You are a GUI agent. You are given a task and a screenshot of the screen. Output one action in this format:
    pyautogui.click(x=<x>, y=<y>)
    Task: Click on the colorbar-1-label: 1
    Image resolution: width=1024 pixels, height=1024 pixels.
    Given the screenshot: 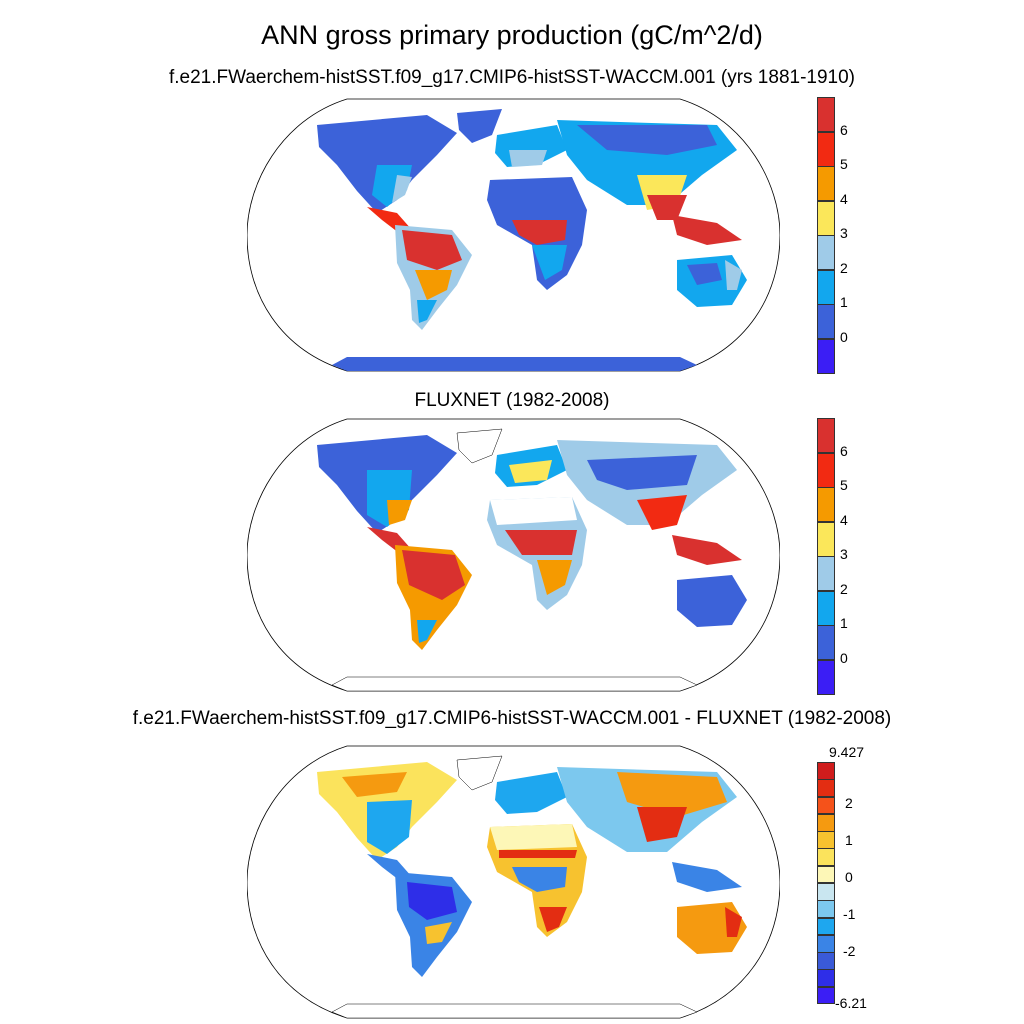 What is the action you would take?
    pyautogui.click(x=844, y=302)
    